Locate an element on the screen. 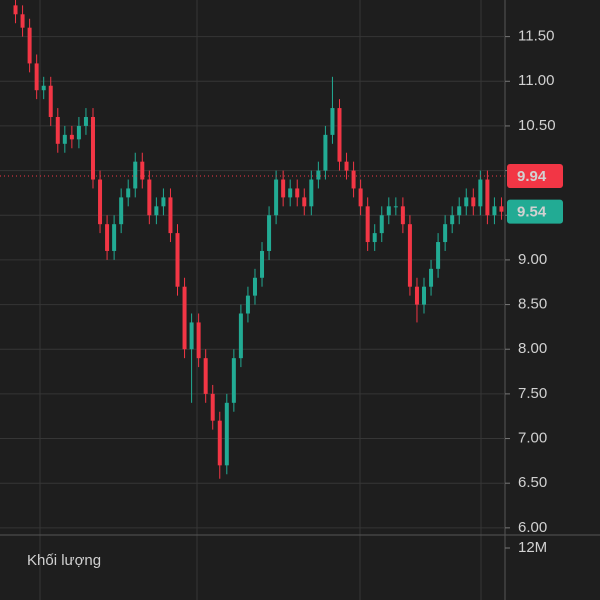 Image resolution: width=600 pixels, height=600 pixels. y-tick-label: 10.50 is located at coordinates (537, 125).